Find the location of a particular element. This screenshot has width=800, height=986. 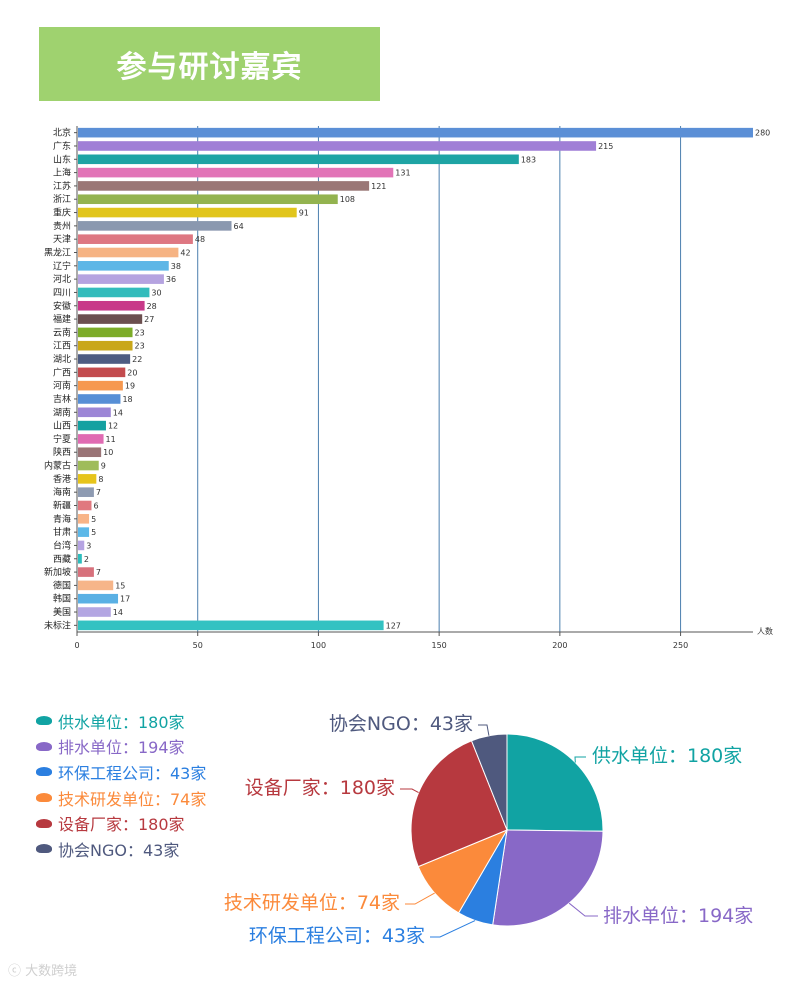

category-label: 黑龙江 is located at coordinates (57, 253).